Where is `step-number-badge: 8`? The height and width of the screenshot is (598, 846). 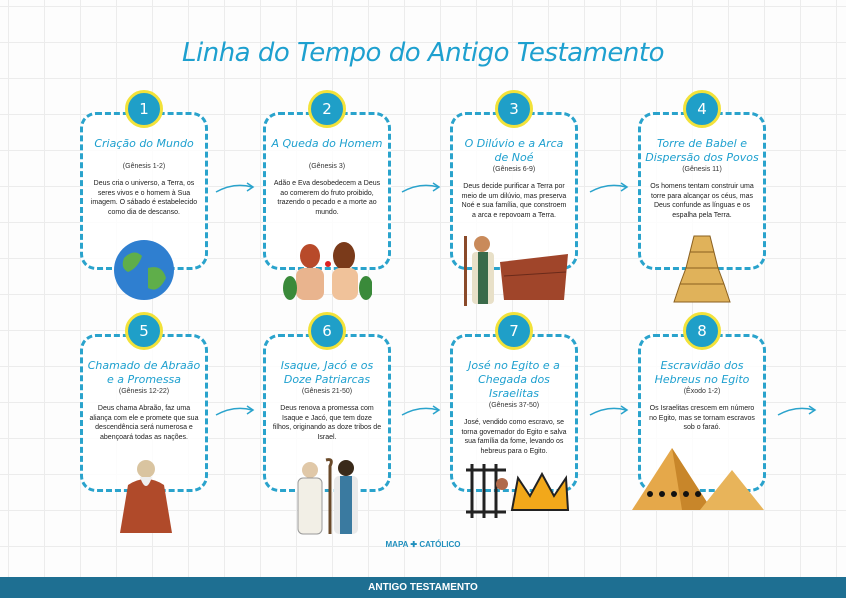 step-number-badge: 8 is located at coordinates (702, 331).